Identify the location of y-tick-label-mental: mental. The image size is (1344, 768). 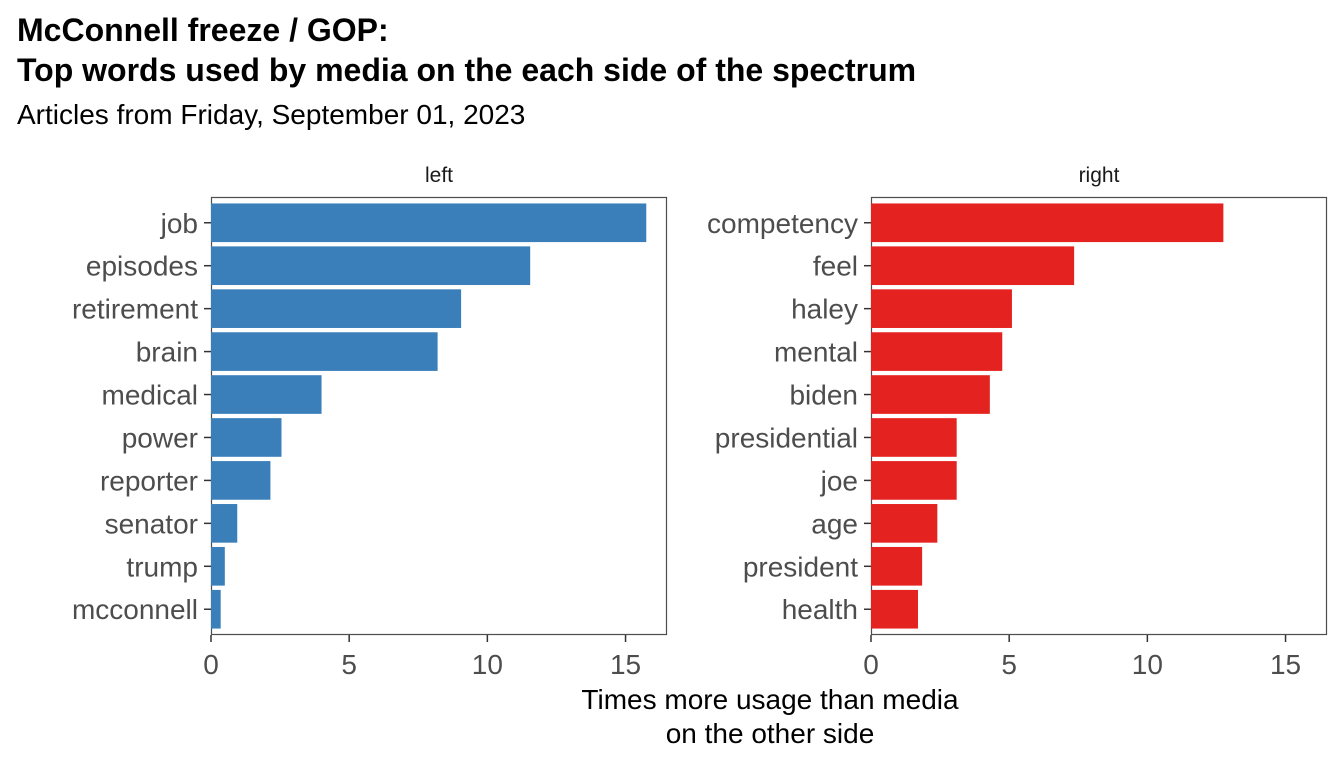
(816, 352).